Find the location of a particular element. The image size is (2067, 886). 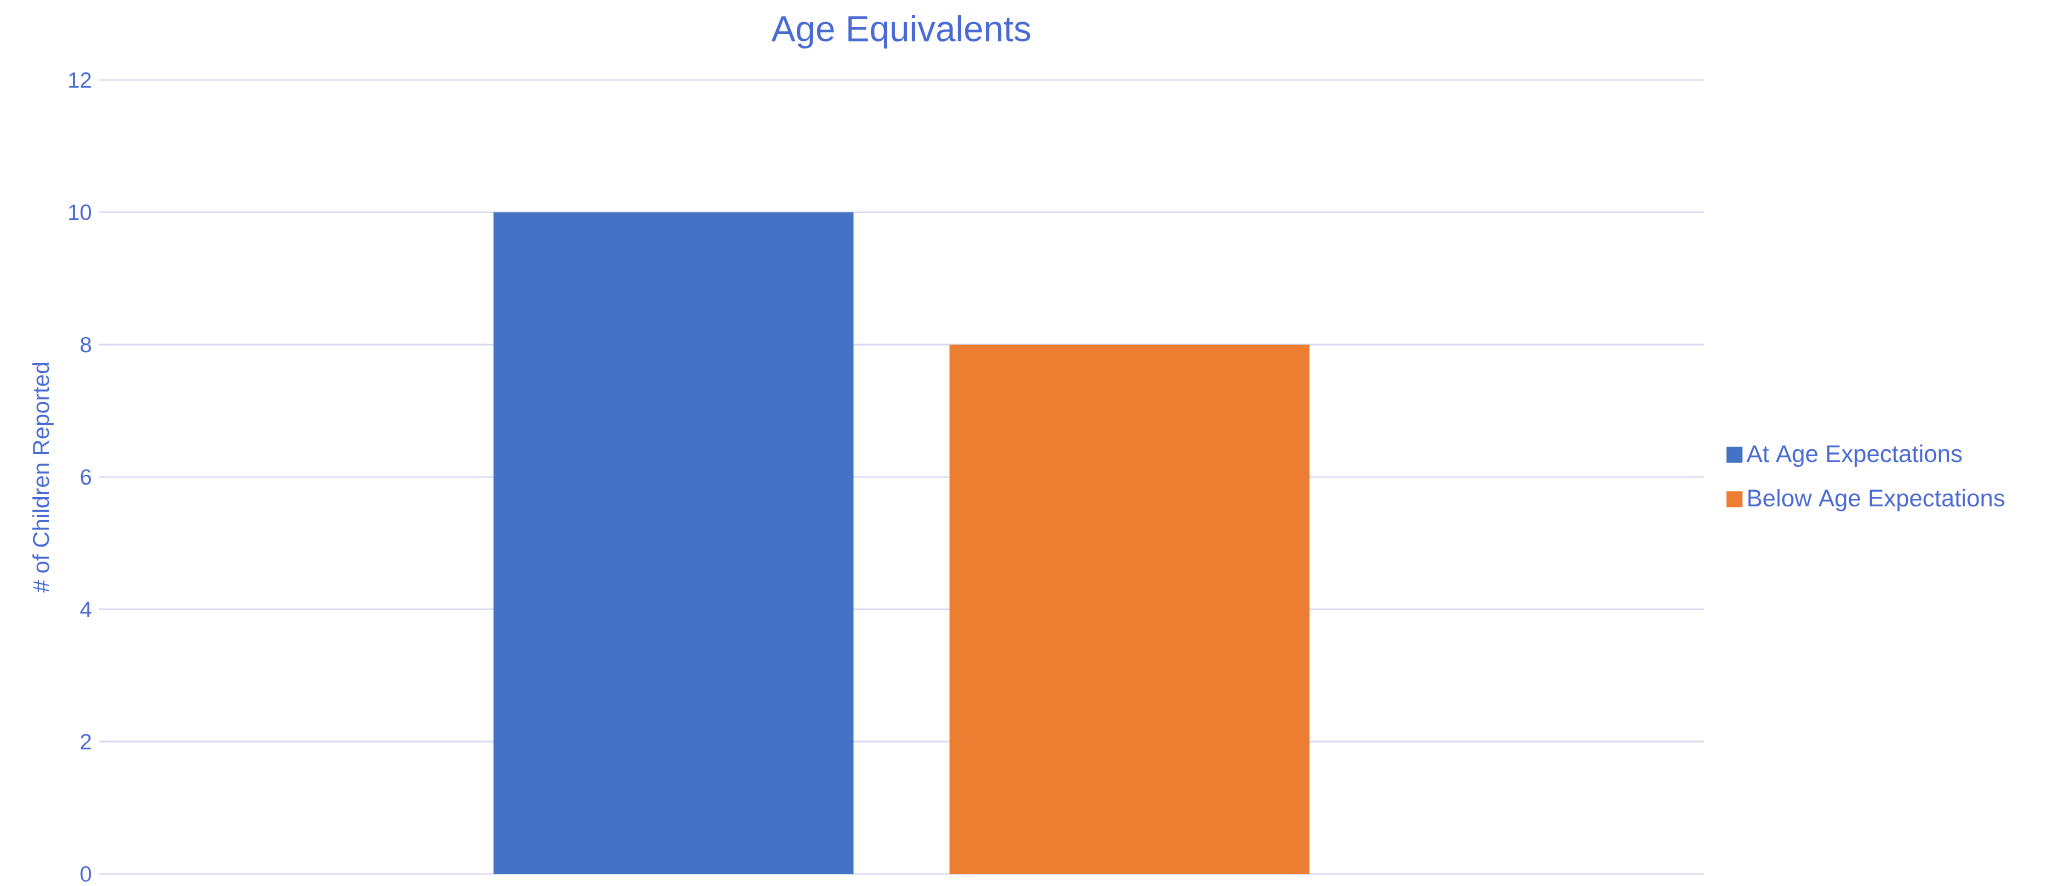

legend-label: At Age Expectations is located at coordinates (1854, 455).